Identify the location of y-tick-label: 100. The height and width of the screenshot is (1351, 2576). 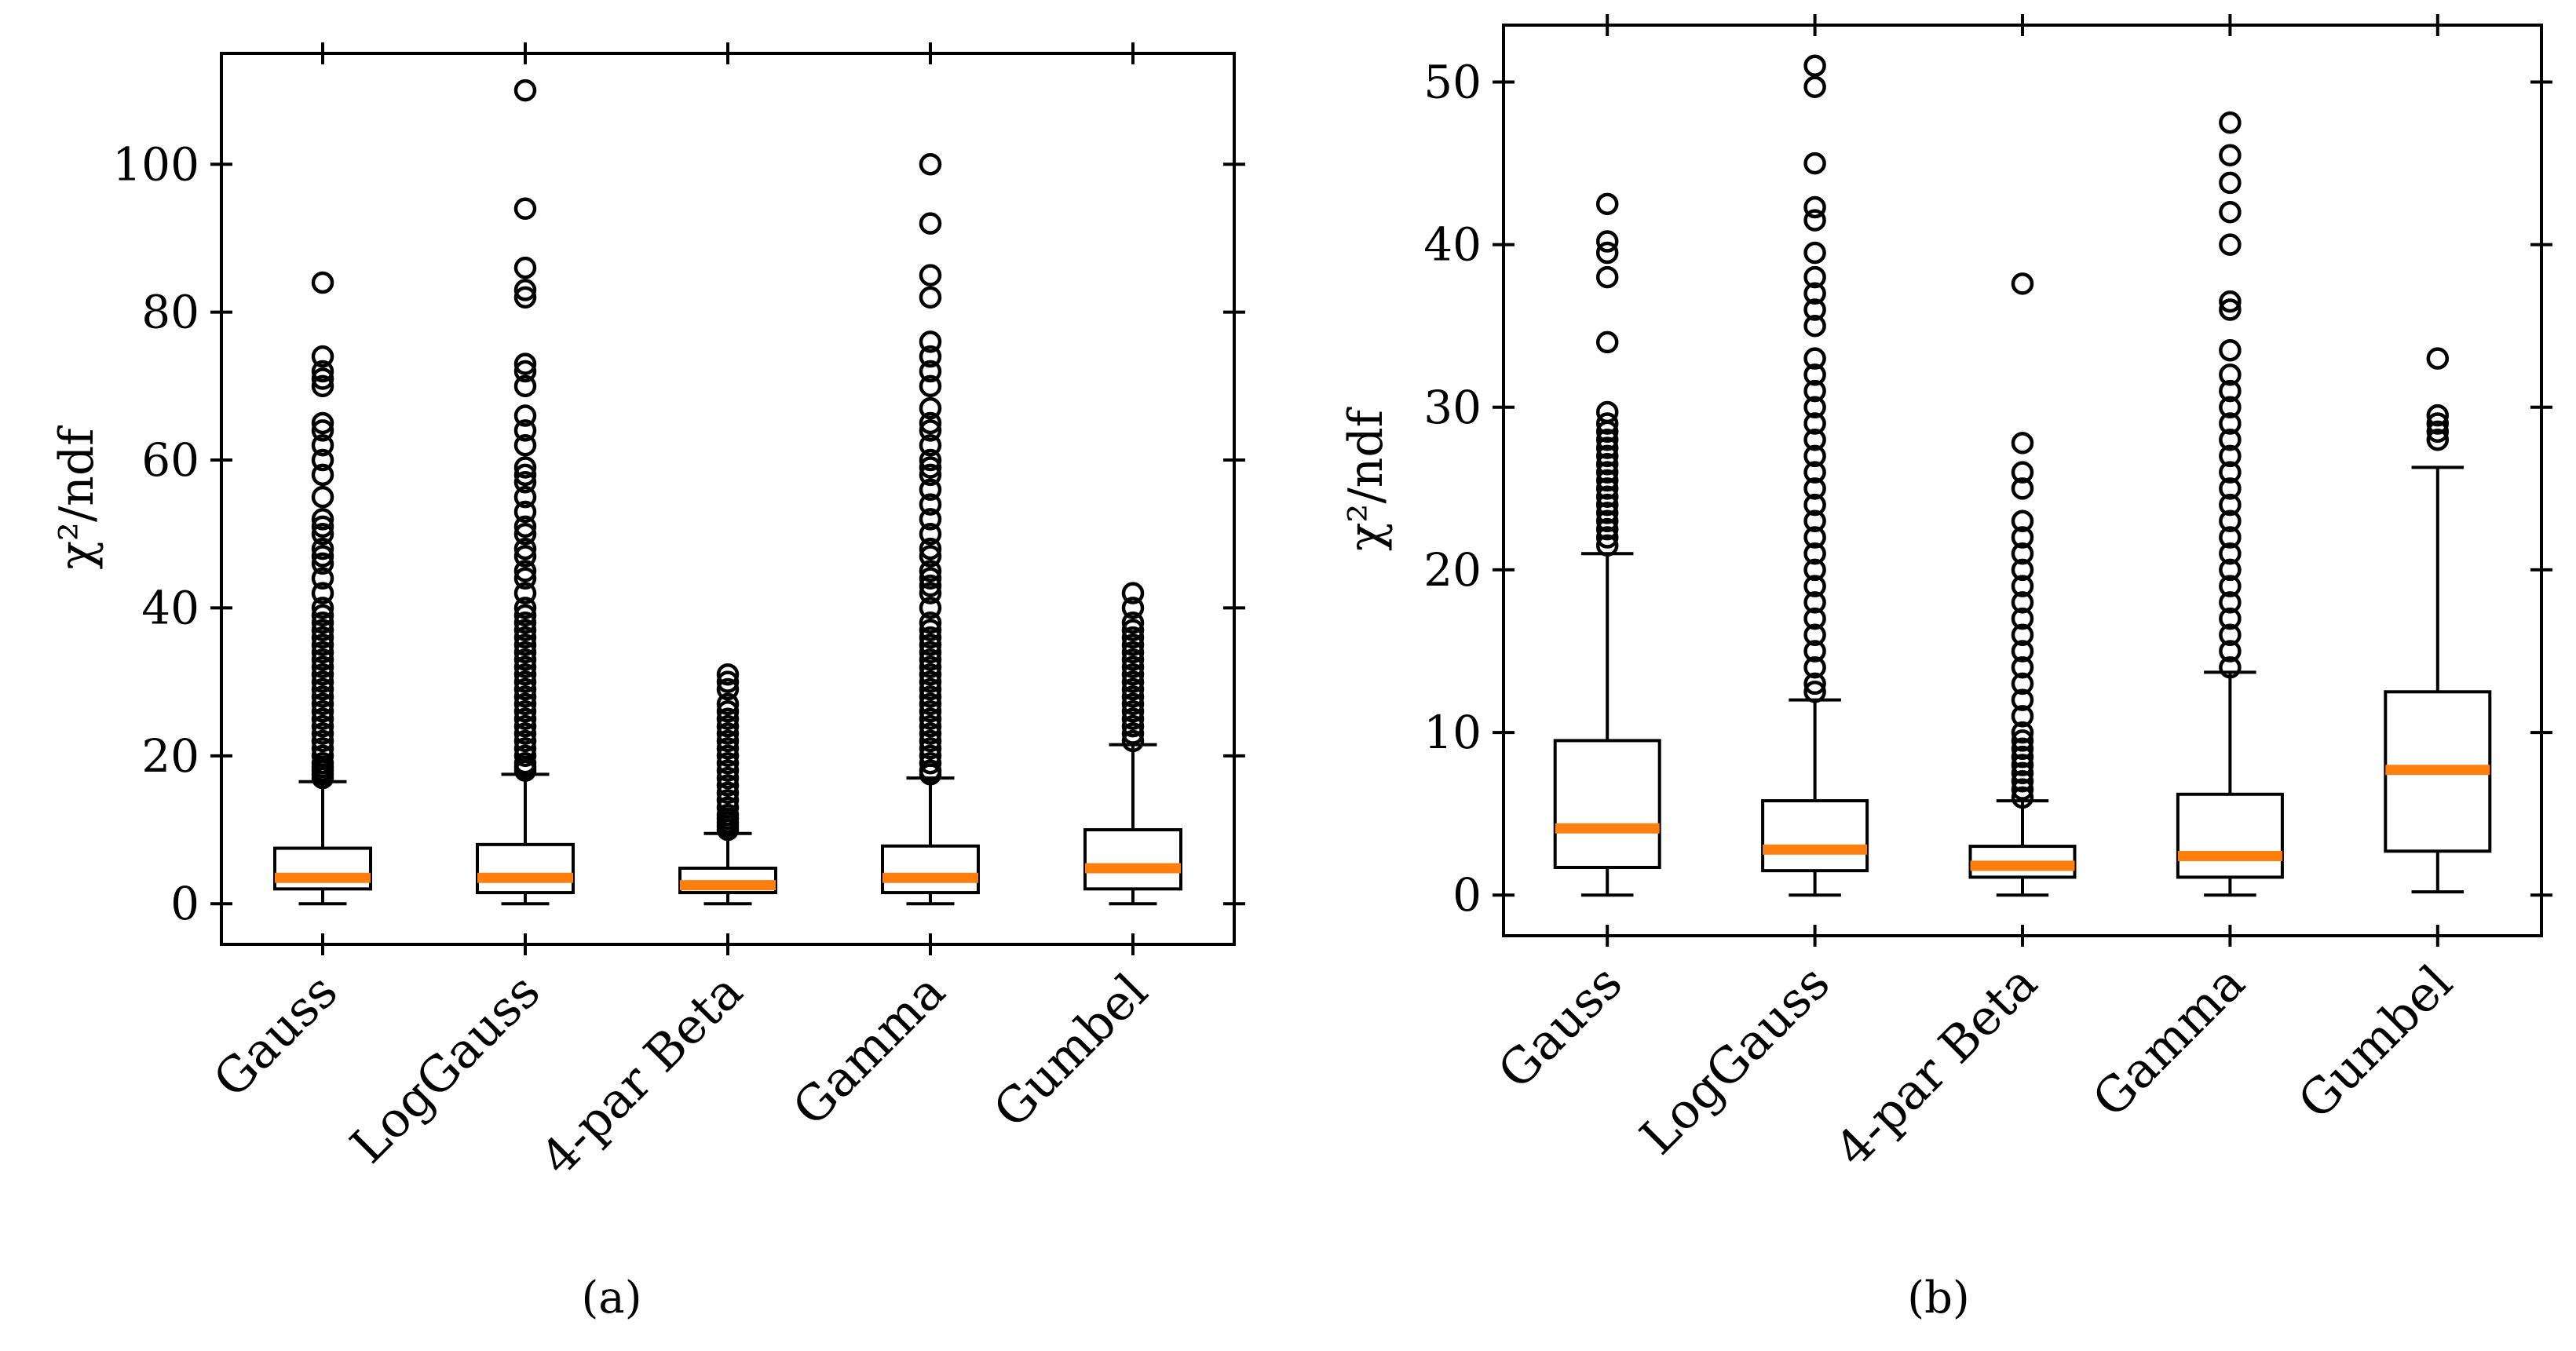
(155, 164).